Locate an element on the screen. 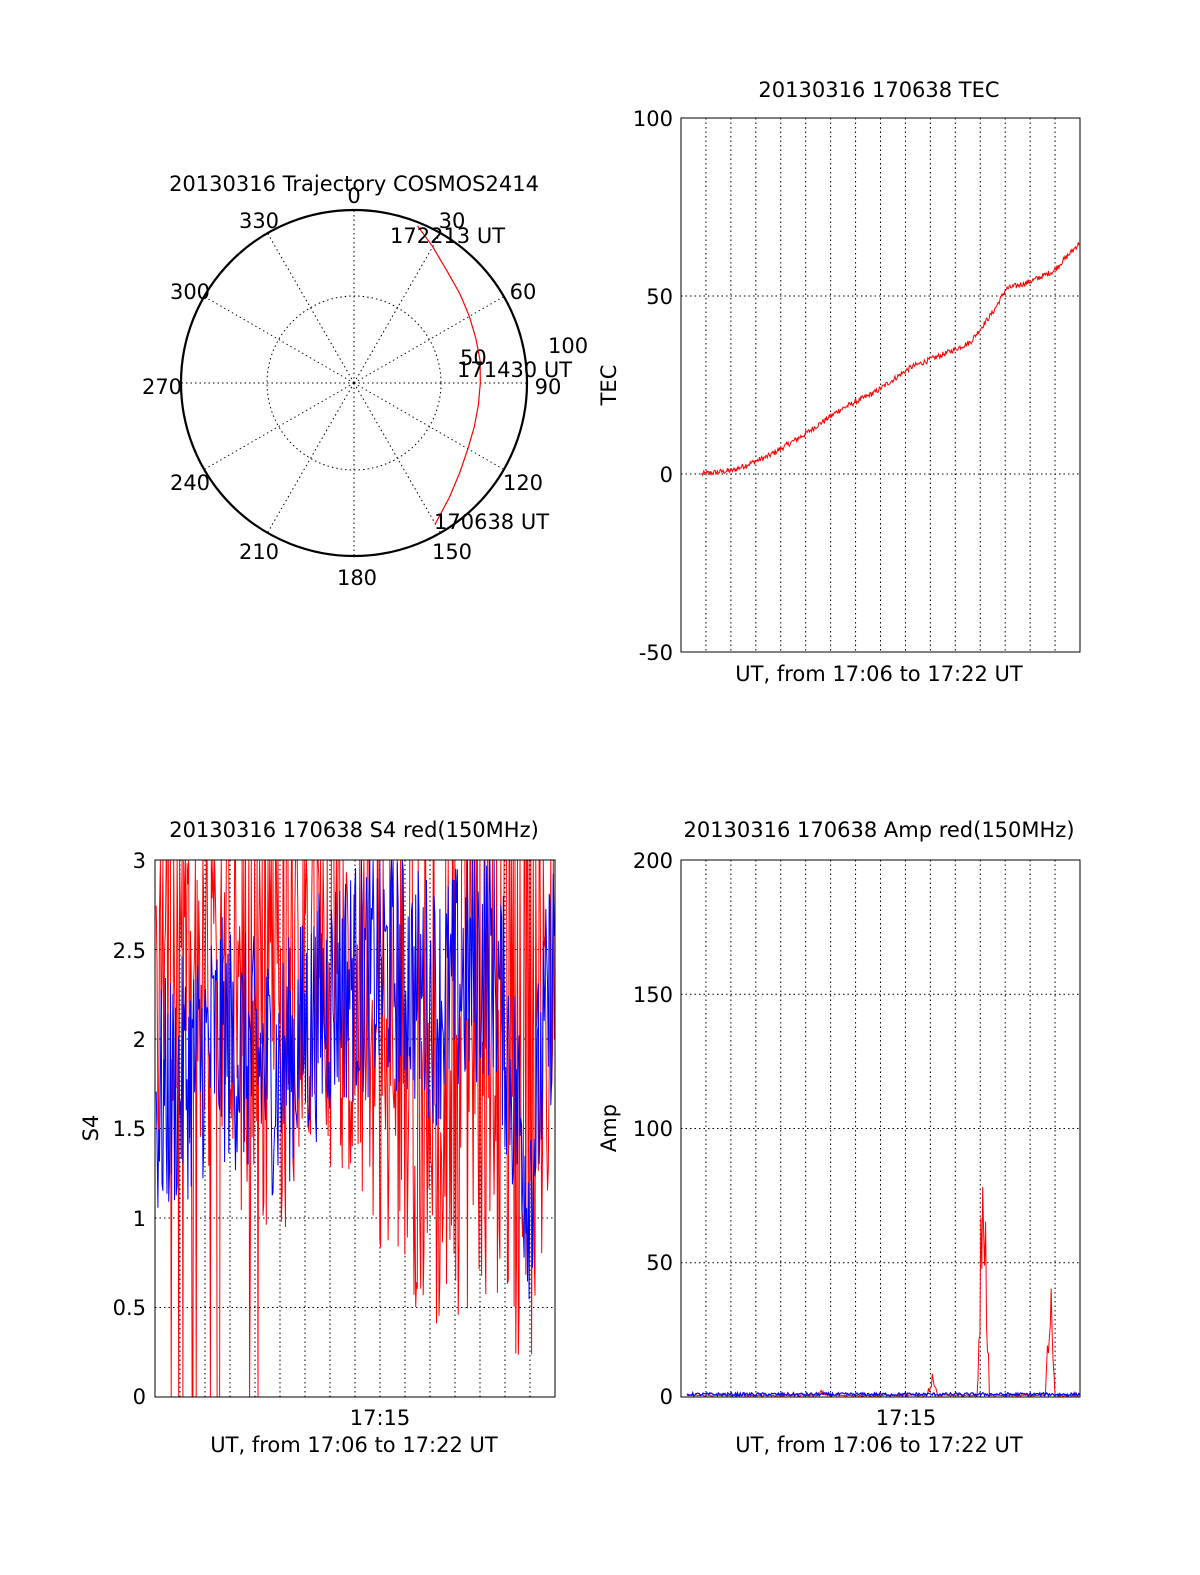 This screenshot has width=1200, height=1575. az-label-90: 90 is located at coordinates (548, 387).